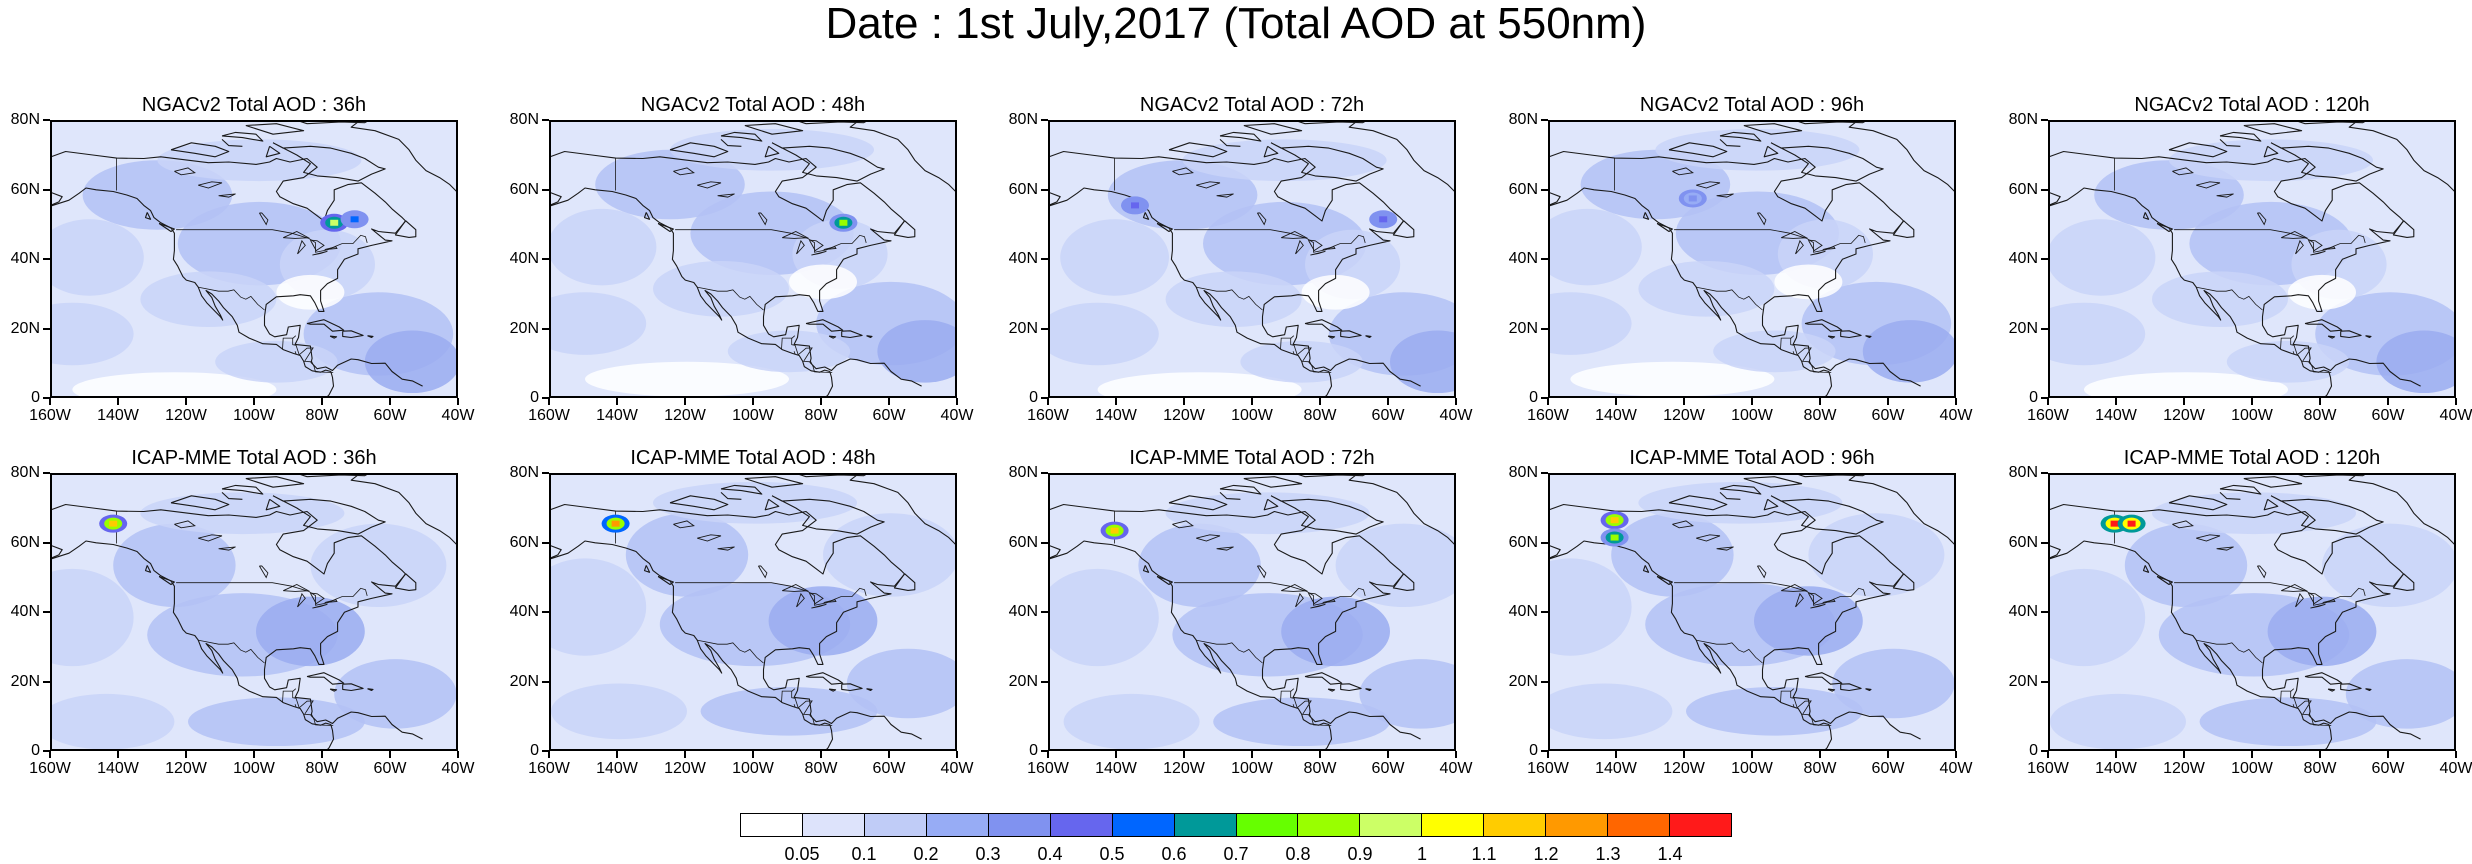  Describe the element at coordinates (1956, 415) in the screenshot. I see `lon-tick-label: 40W` at that location.